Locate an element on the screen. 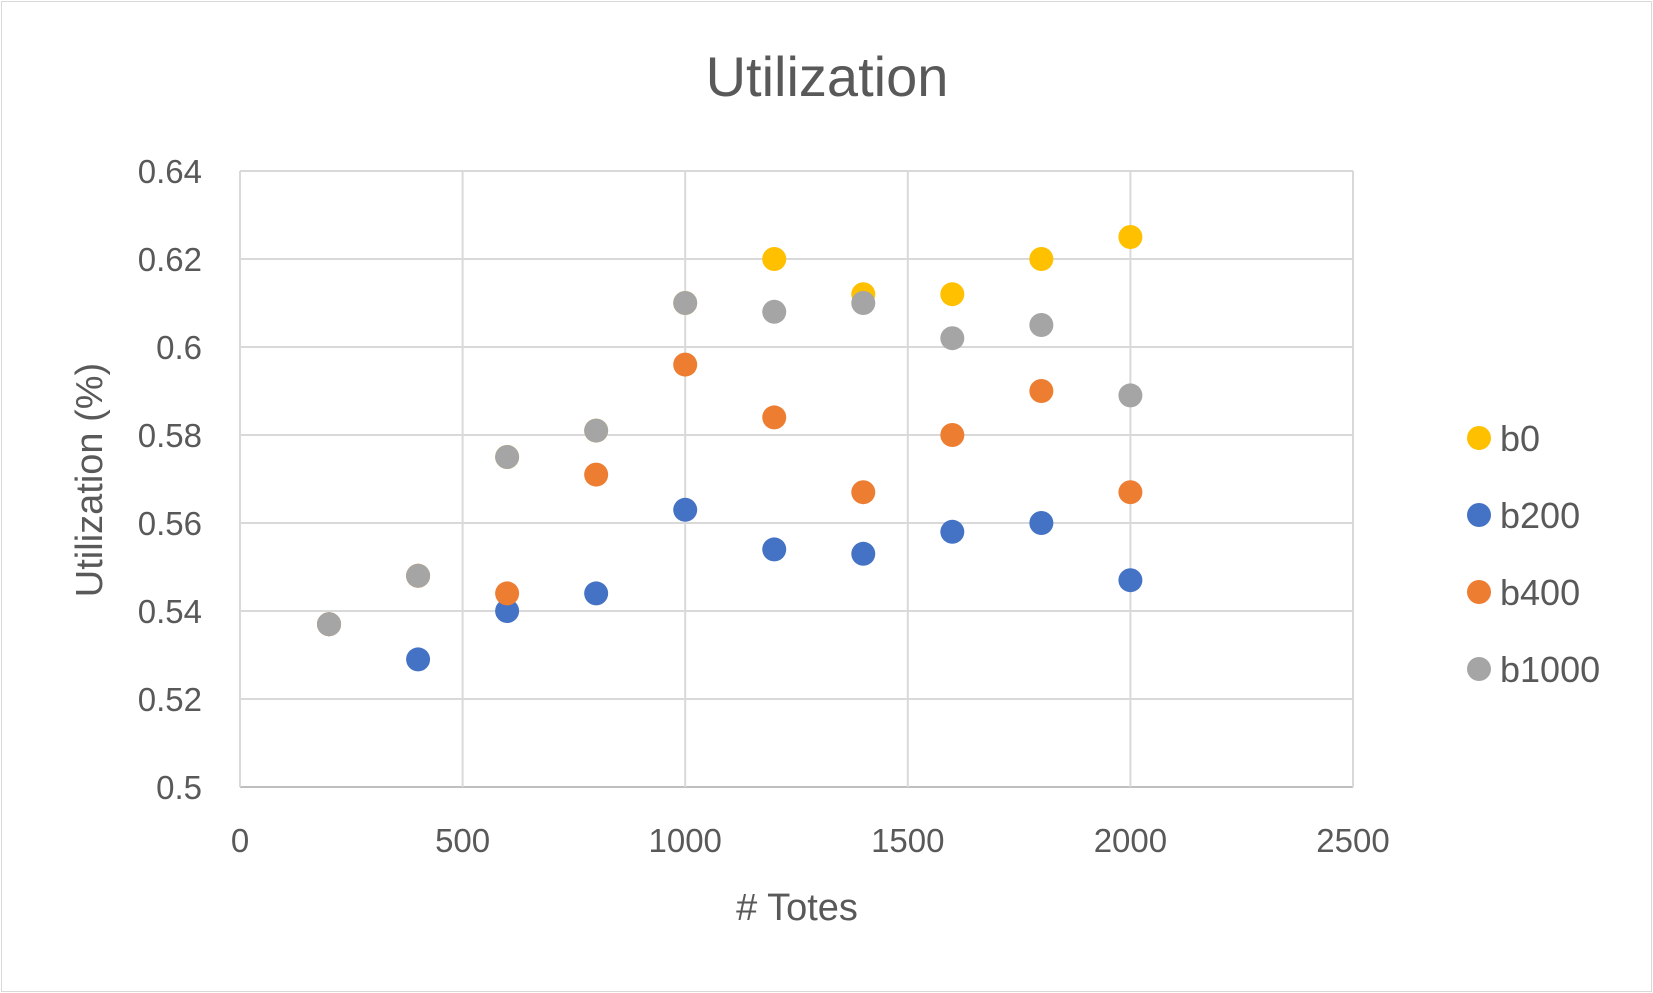  legend-label: b200 is located at coordinates (1540, 515).